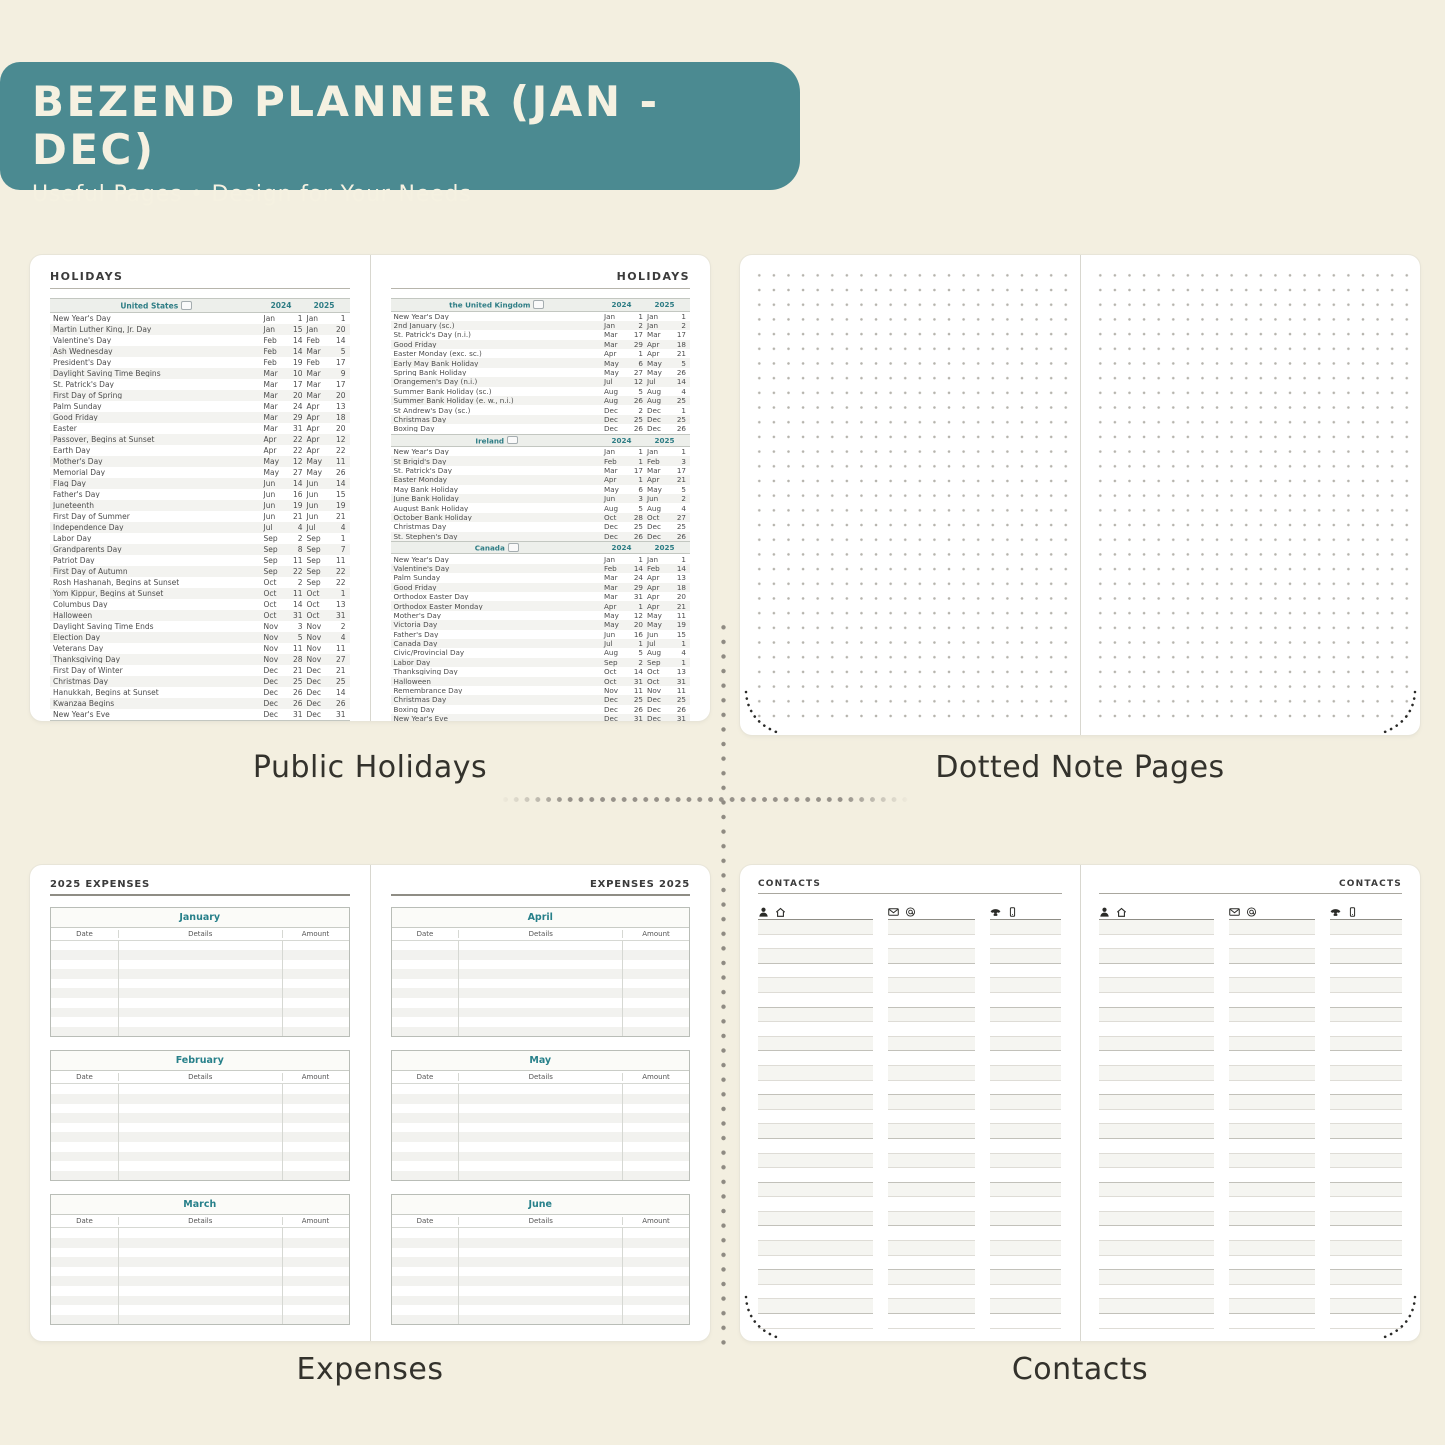 The image size is (1445, 1445). Describe the element at coordinates (313, 560) in the screenshot. I see `holiday-month-2025: Sep` at that location.